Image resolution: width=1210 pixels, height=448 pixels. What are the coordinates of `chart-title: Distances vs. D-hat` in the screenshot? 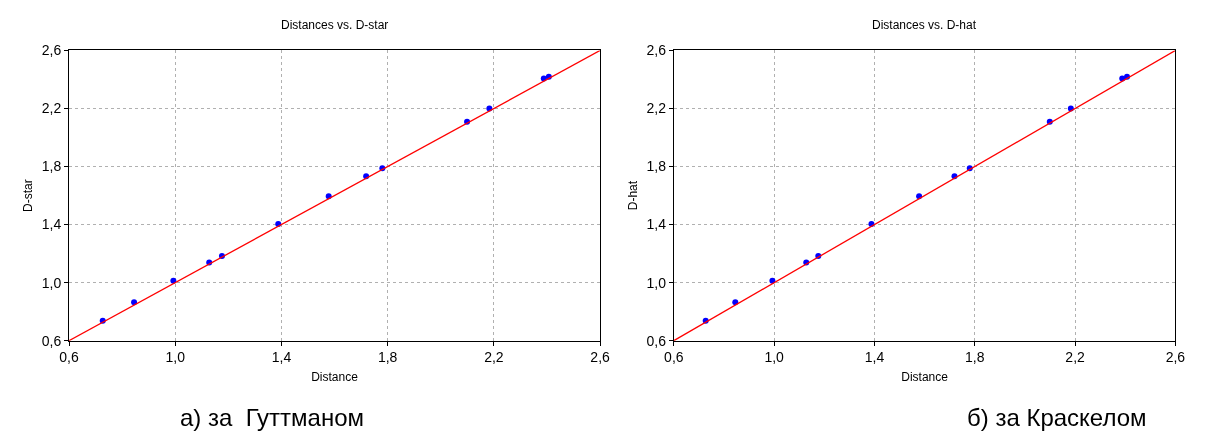 It's located at (924, 25).